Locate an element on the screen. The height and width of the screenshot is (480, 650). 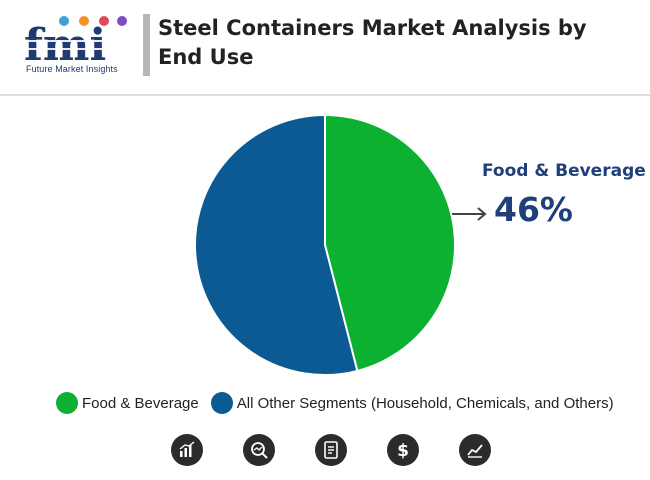
callout-value: 46% is located at coordinates (533, 209).